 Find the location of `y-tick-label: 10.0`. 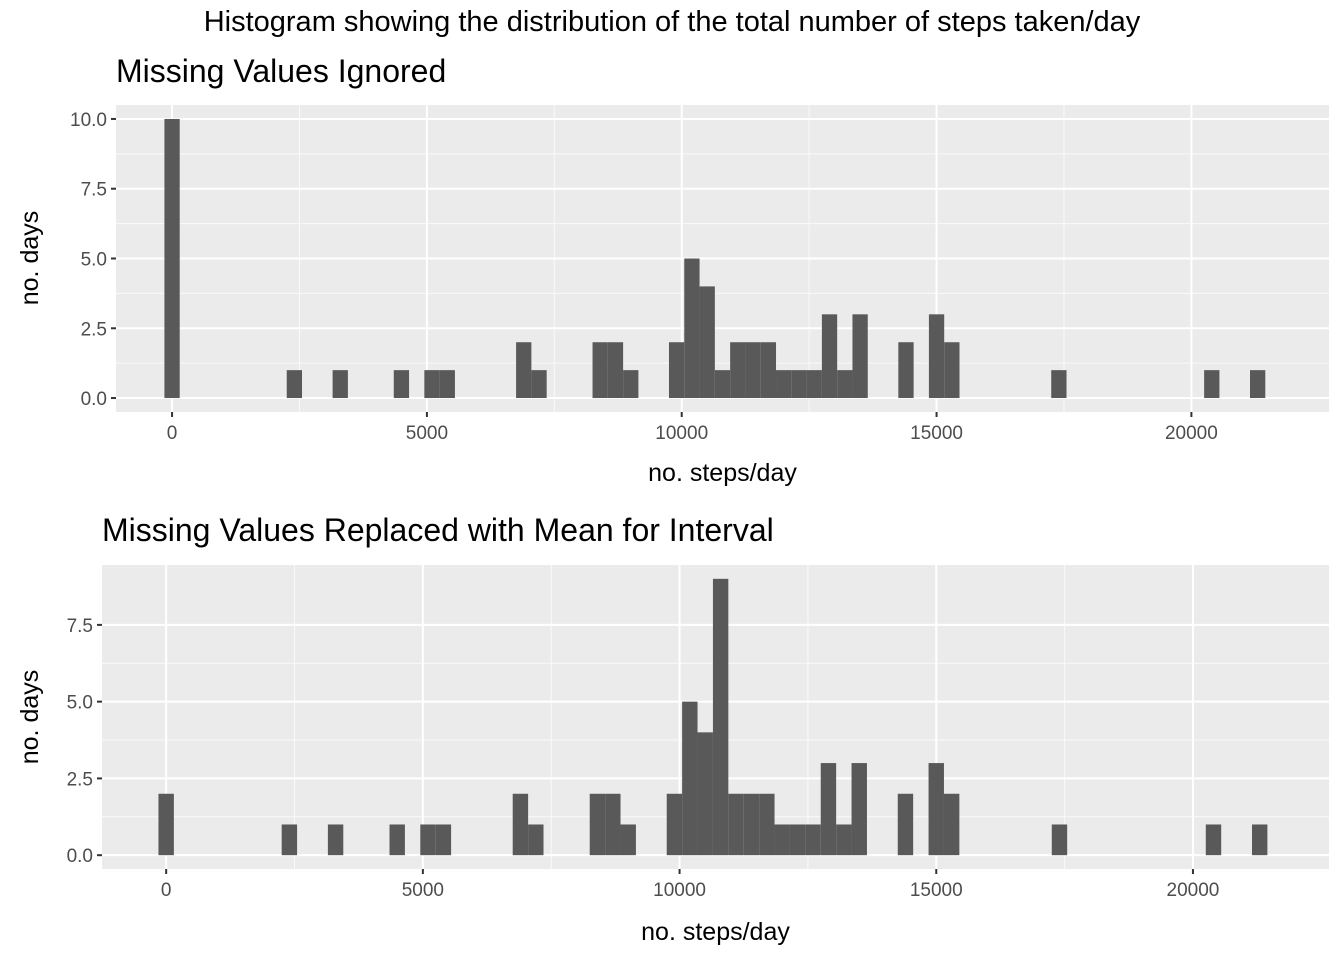

y-tick-label: 10.0 is located at coordinates (88, 120).